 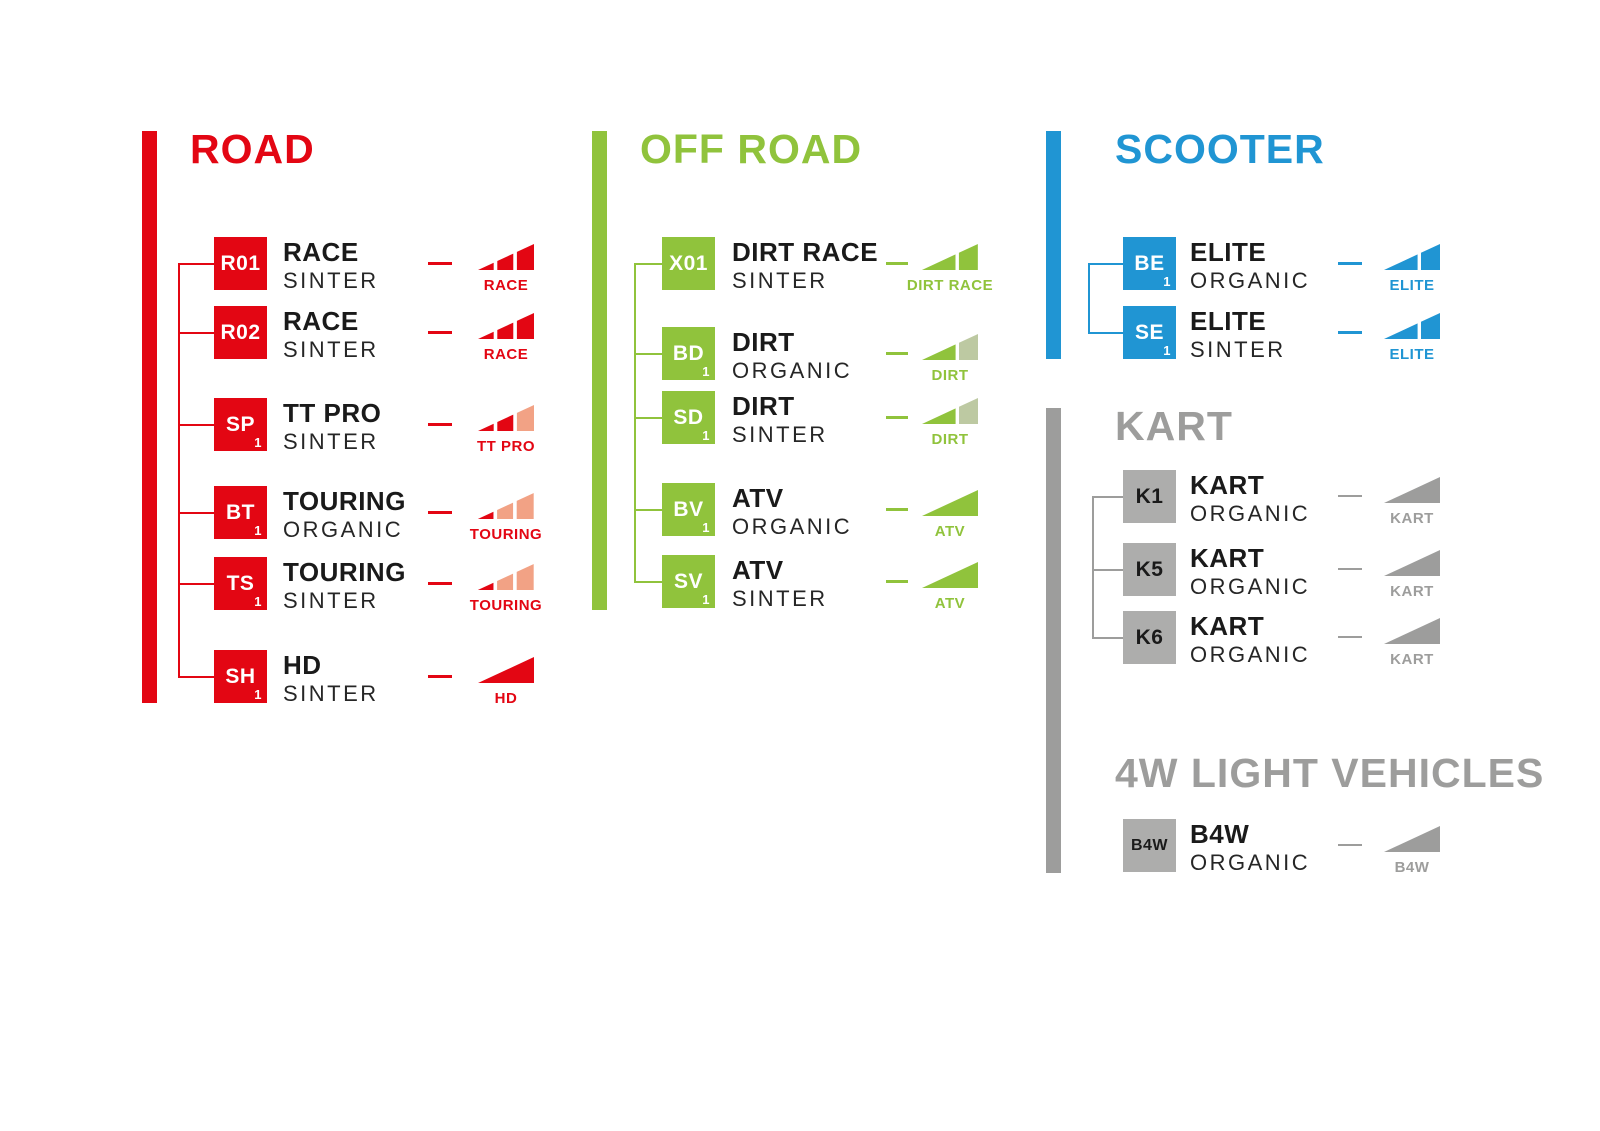 What do you see at coordinates (302, 665) in the screenshot?
I see `product-name: HD` at bounding box center [302, 665].